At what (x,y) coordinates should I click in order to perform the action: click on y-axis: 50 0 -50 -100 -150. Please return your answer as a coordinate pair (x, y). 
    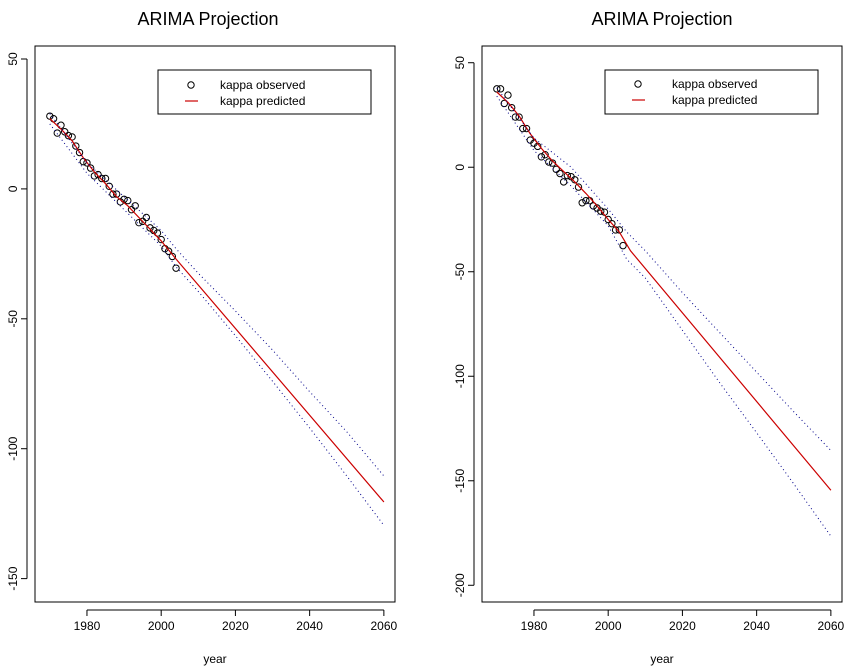
    Looking at the image, I should click on (17, 321).